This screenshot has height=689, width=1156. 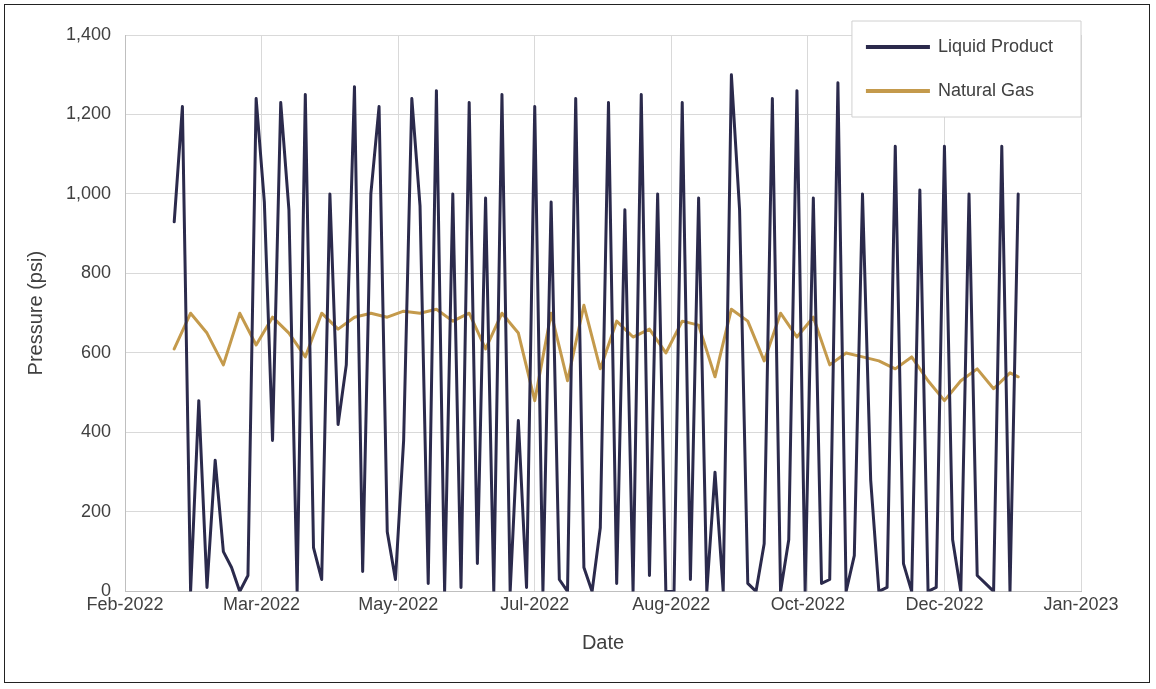 I want to click on y-tick-label: 1,200, so click(x=89, y=113).